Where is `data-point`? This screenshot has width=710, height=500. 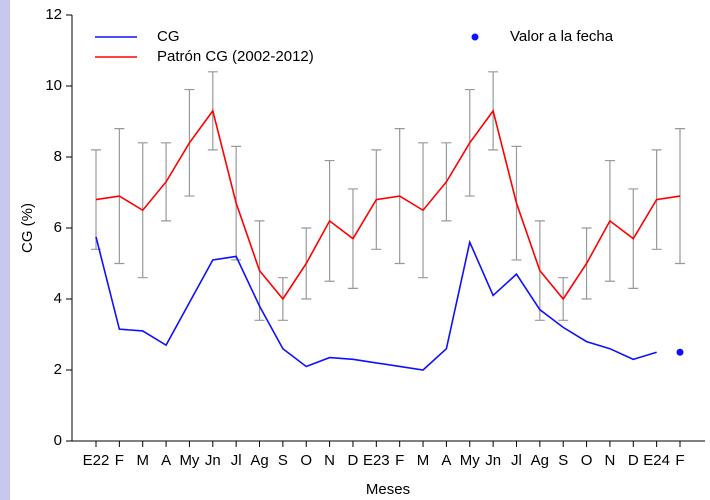
data-point is located at coordinates (680, 352).